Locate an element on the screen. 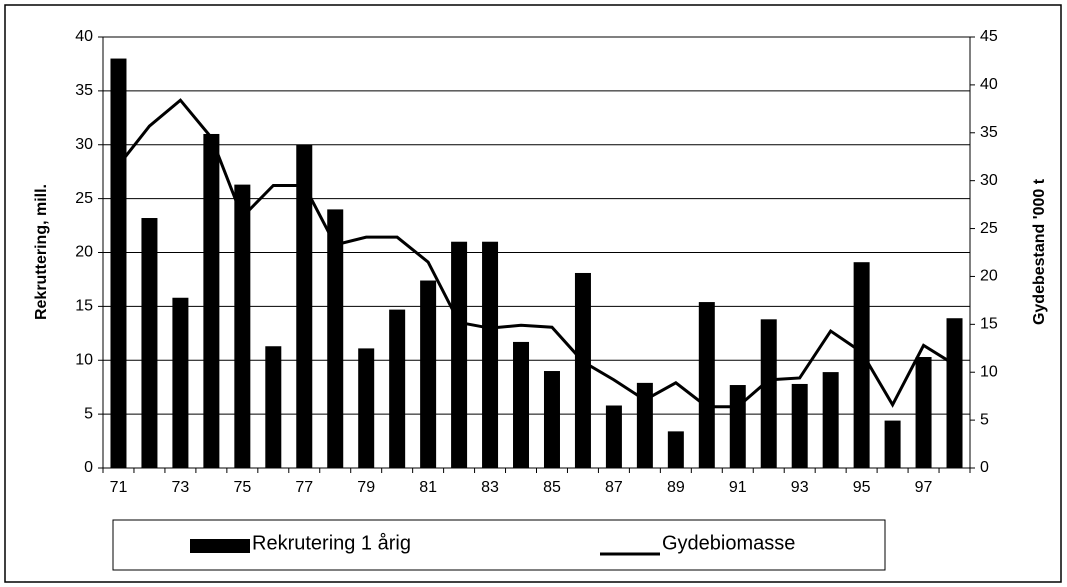 Image resolution: width=1067 pixels, height=587 pixels. legend-frame is located at coordinates (499, 545).